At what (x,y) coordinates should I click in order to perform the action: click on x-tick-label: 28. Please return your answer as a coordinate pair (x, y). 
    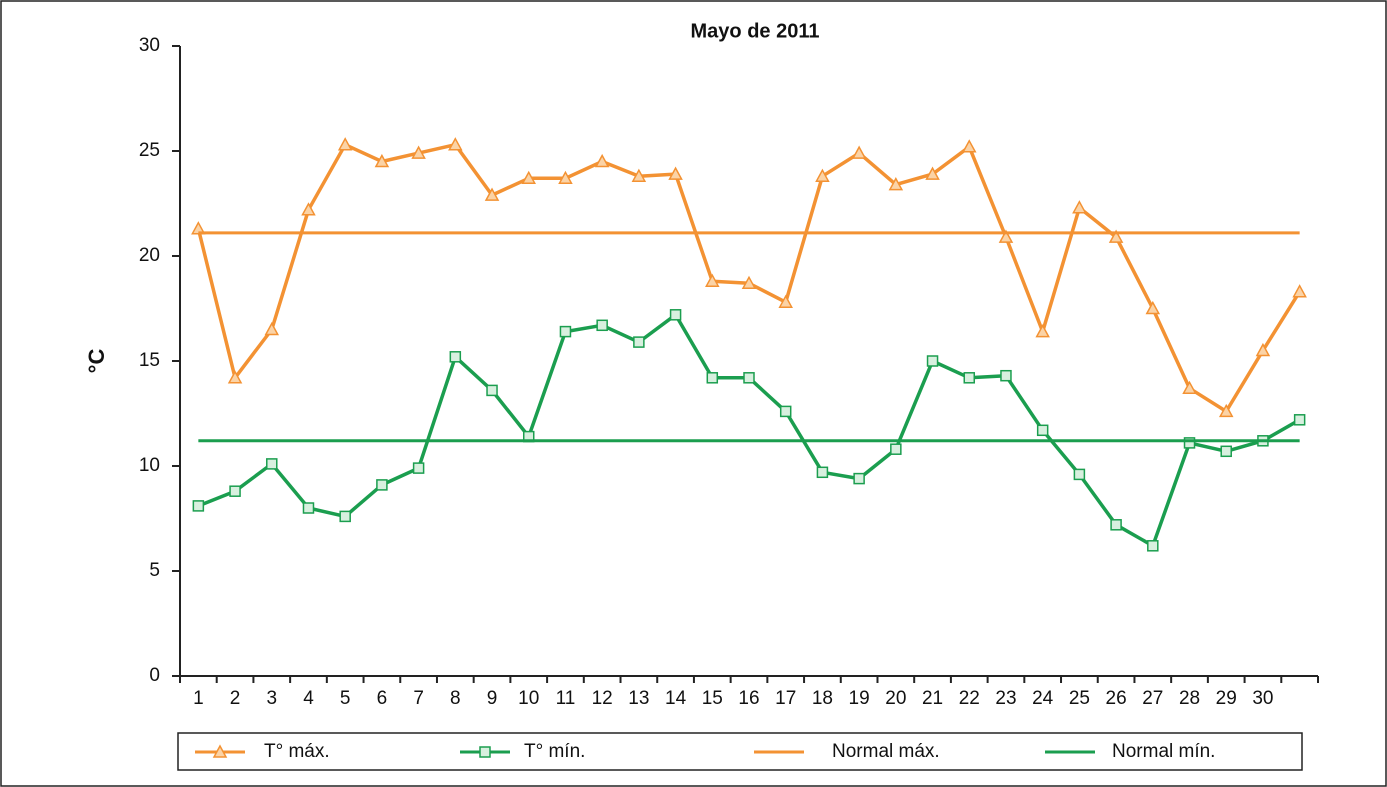
    Looking at the image, I should click on (1189, 698).